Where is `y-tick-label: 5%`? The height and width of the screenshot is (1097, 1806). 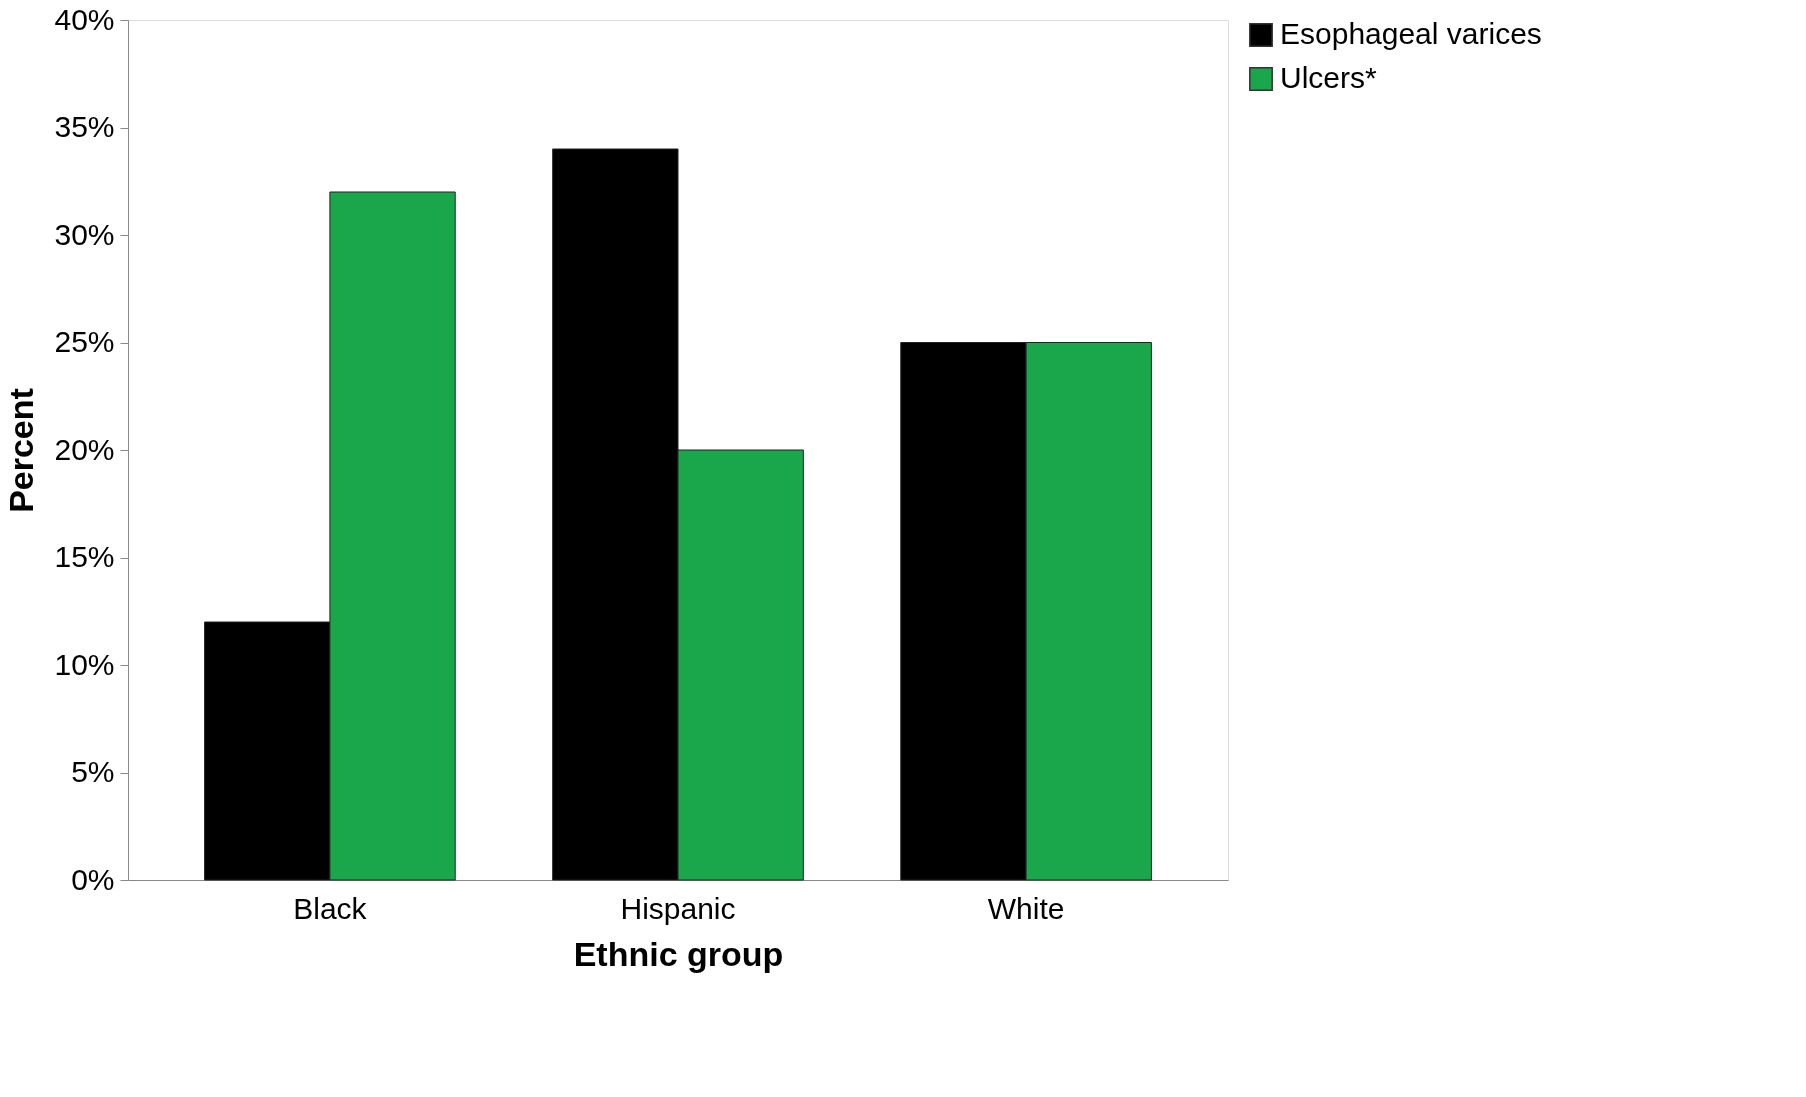 y-tick-label: 5% is located at coordinates (93, 771).